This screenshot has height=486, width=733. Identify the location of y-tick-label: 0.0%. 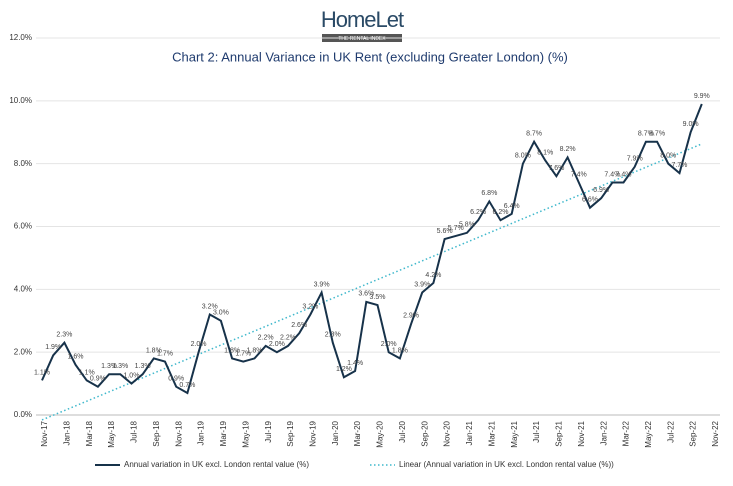
(23, 414).